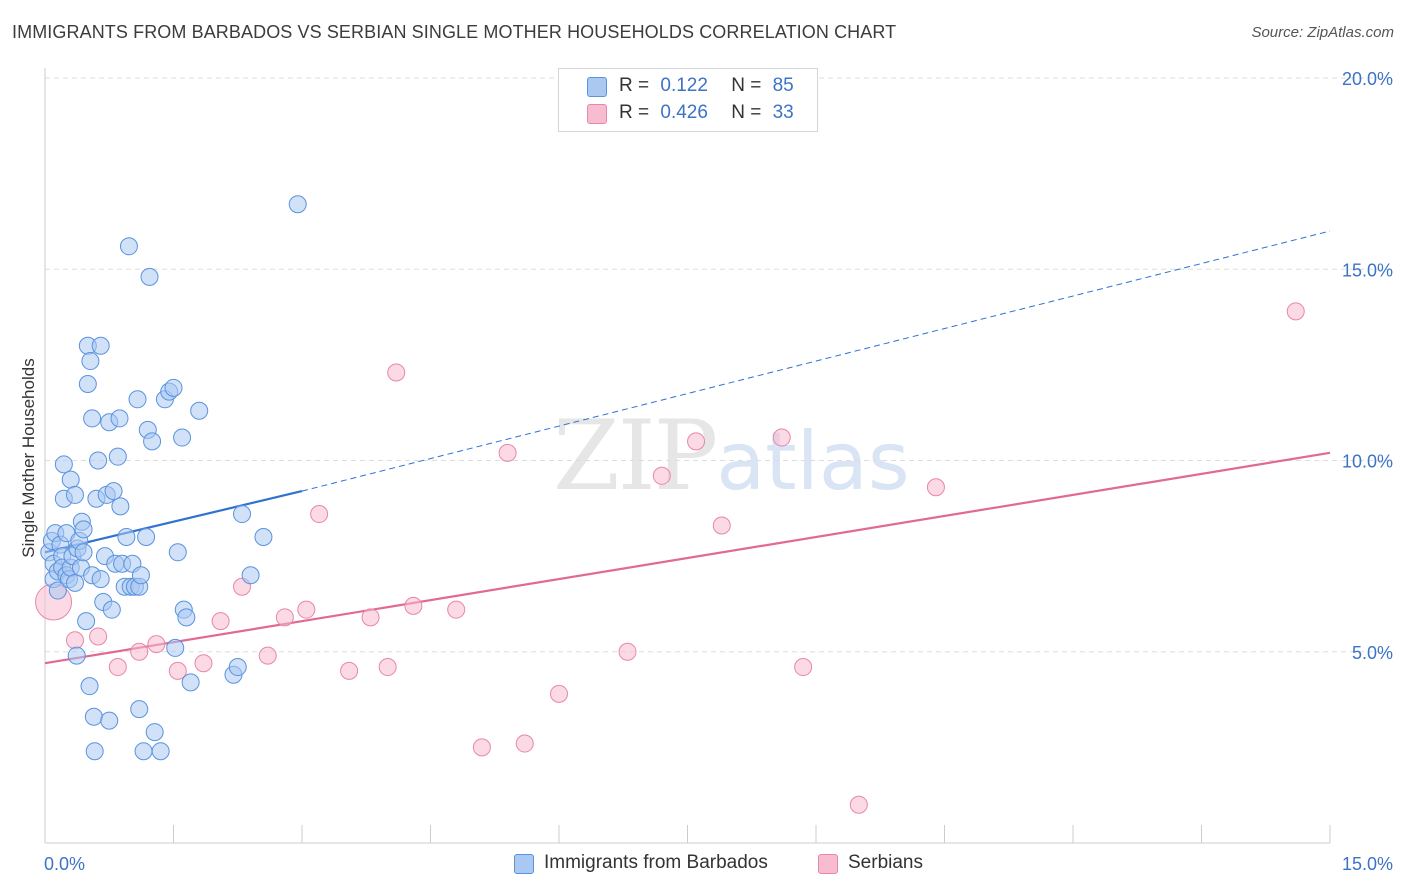 The image size is (1406, 892). I want to click on pink-swatch, so click(597, 114).